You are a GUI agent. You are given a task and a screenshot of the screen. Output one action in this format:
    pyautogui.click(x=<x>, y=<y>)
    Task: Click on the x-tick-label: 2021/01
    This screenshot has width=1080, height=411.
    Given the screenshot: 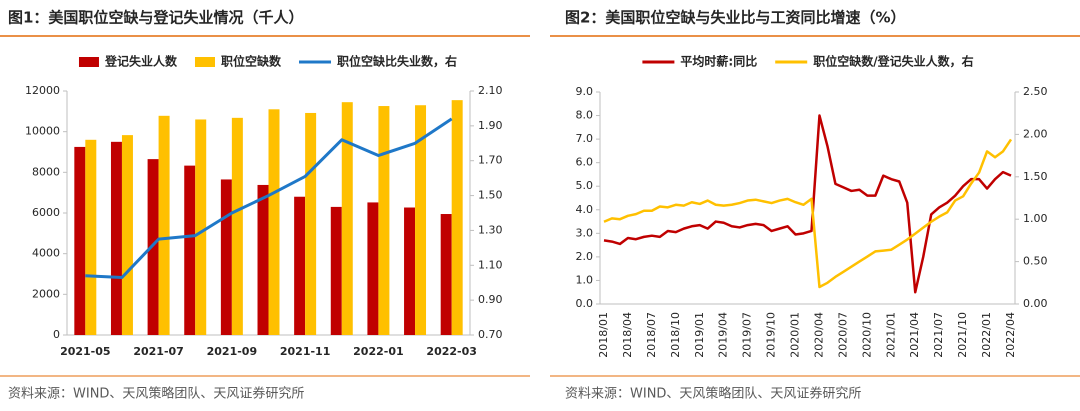 What is the action you would take?
    pyautogui.click(x=890, y=335)
    